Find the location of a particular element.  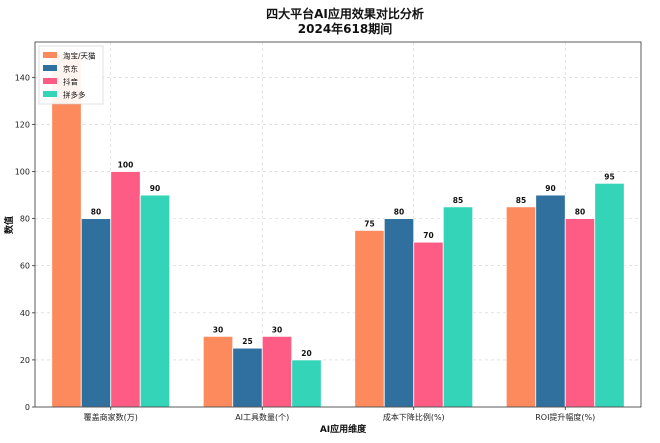

chart-title: 四大平台AI应用效果对比分析 is located at coordinates (345, 13).